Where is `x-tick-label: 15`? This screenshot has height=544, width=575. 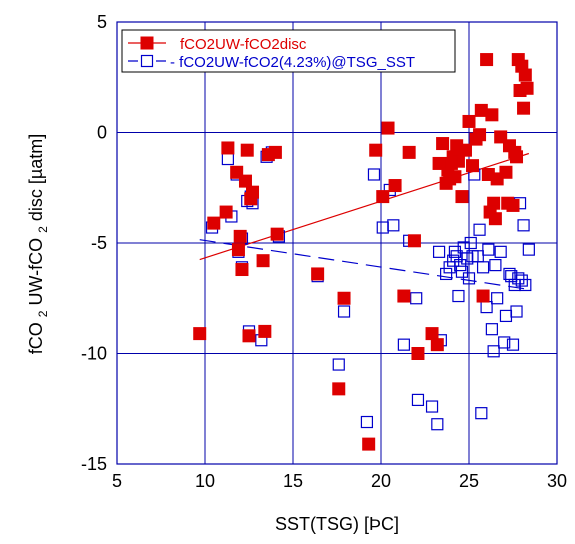
x-tick-label: 15 is located at coordinates (293, 481).